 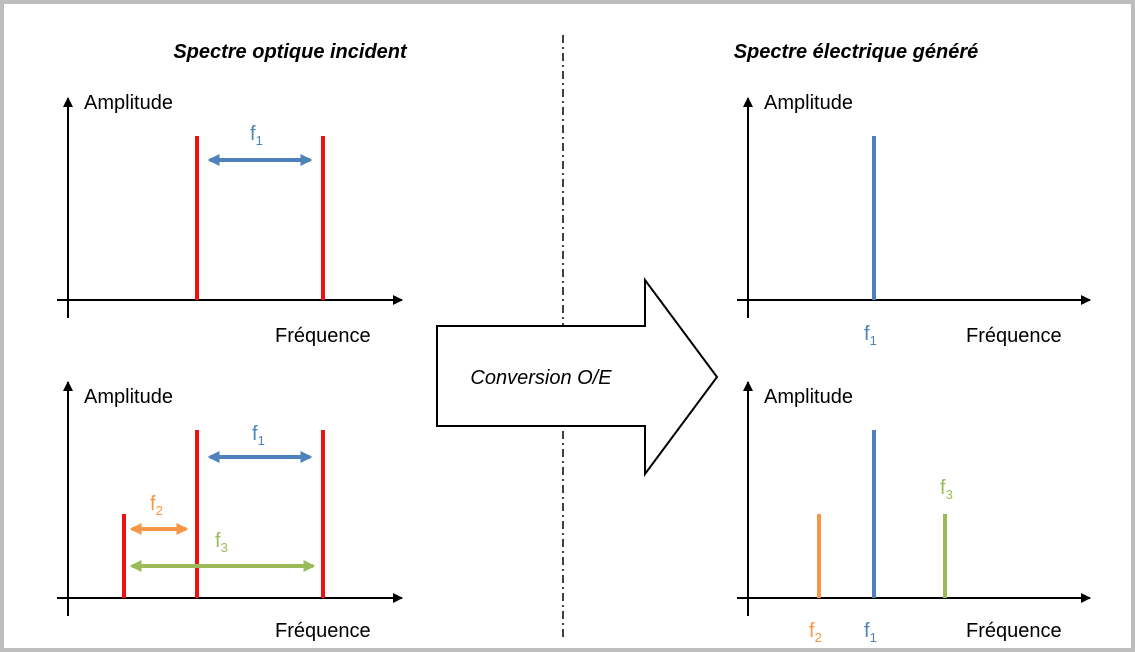 I want to click on panel: Amplitude Fréquence f2 f1 f3, so click(x=914, y=513).